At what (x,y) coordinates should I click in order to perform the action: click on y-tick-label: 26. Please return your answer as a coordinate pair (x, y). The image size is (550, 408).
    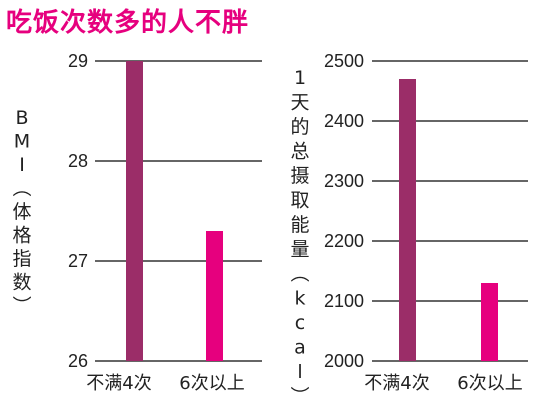
    Looking at the image, I should click on (78, 361).